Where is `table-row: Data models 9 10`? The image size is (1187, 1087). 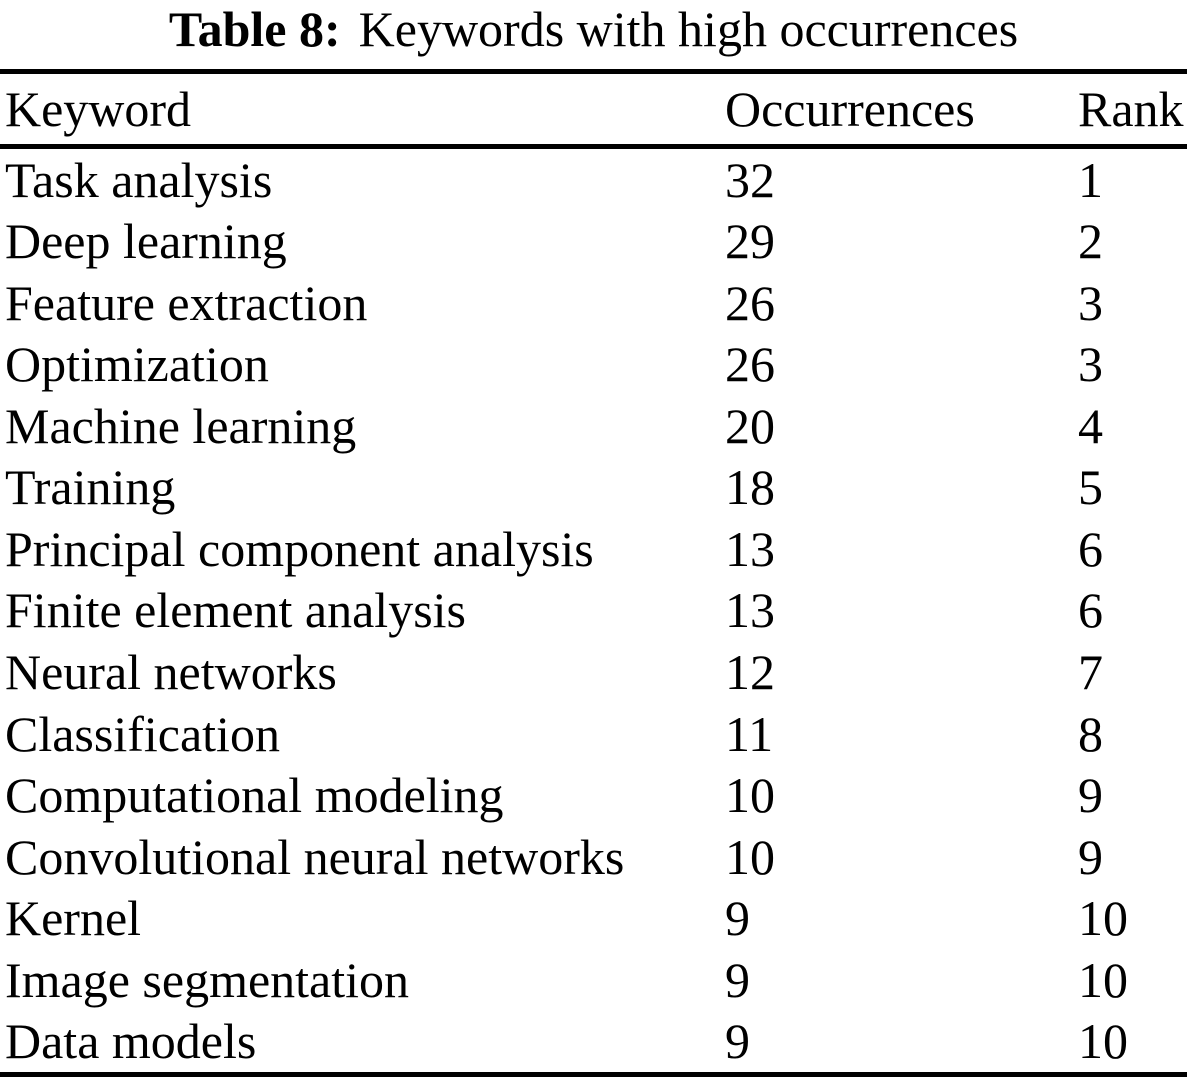 table-row: Data models 9 10 is located at coordinates (593, 1041).